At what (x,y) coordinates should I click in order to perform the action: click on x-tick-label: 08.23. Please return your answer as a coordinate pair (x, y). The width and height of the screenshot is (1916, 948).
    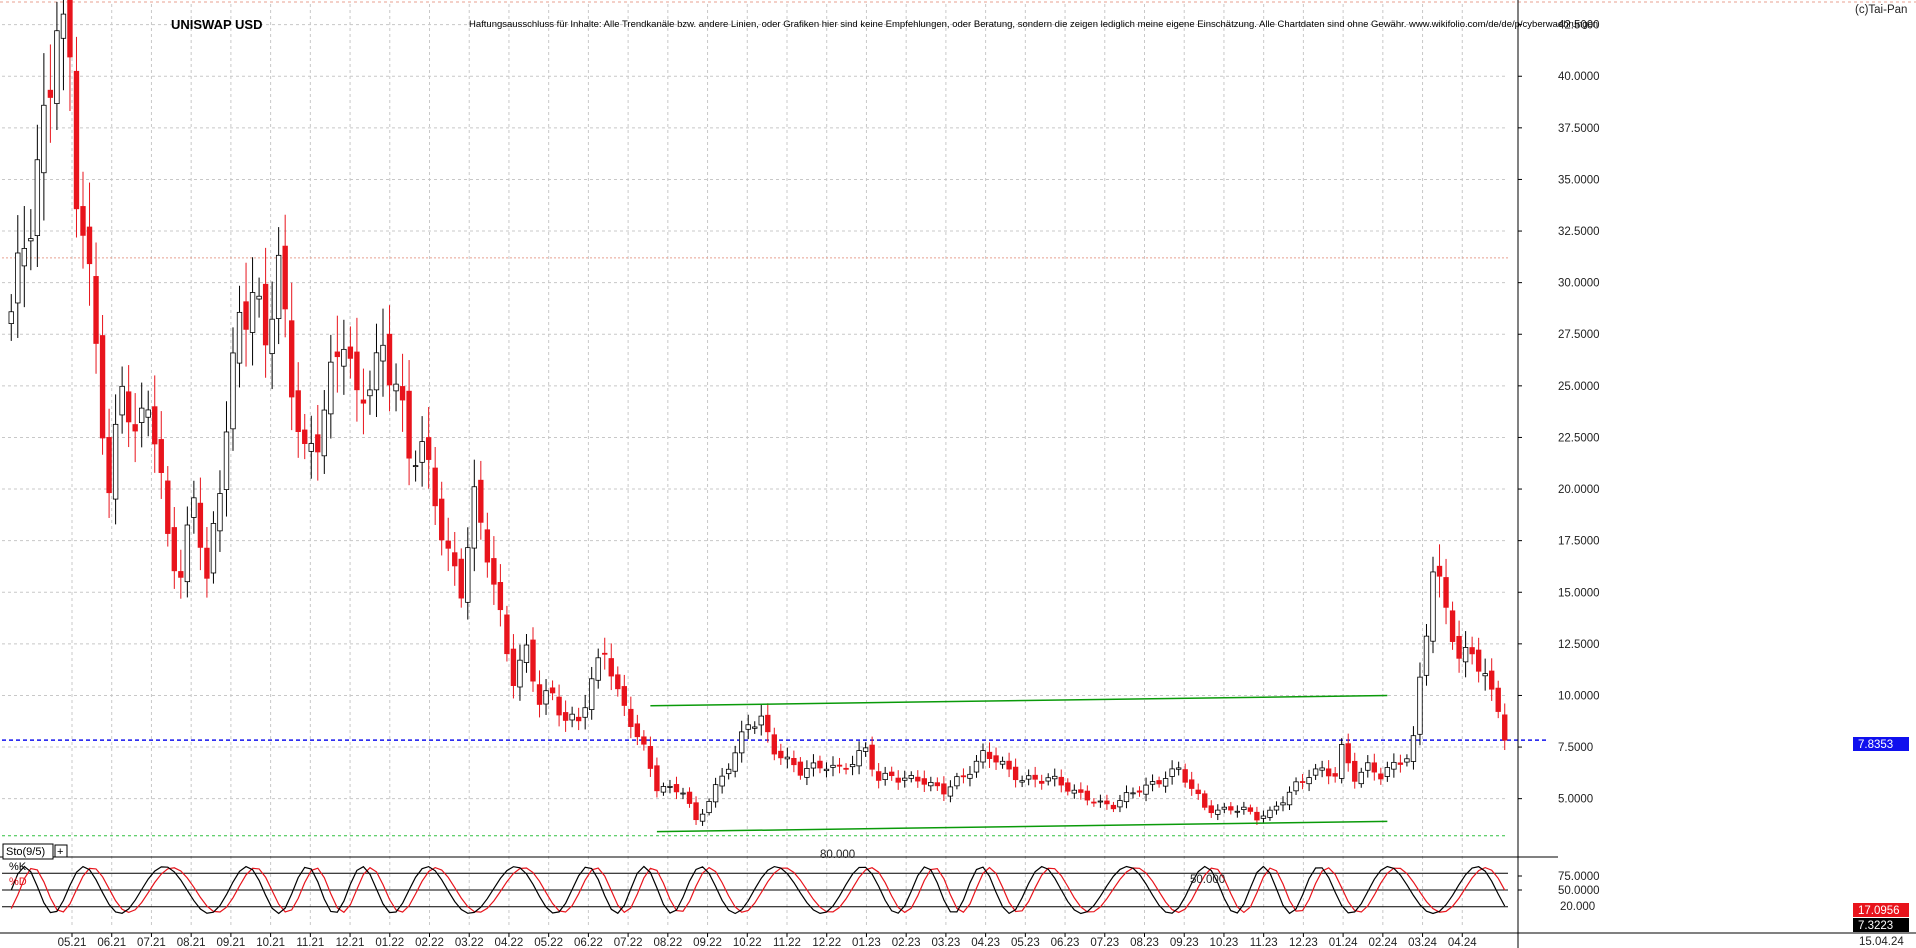
    Looking at the image, I should click on (1144, 942).